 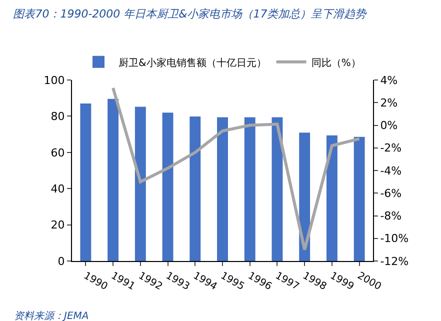 I want to click on legend-label: 同比（%）, so click(x=336, y=62).